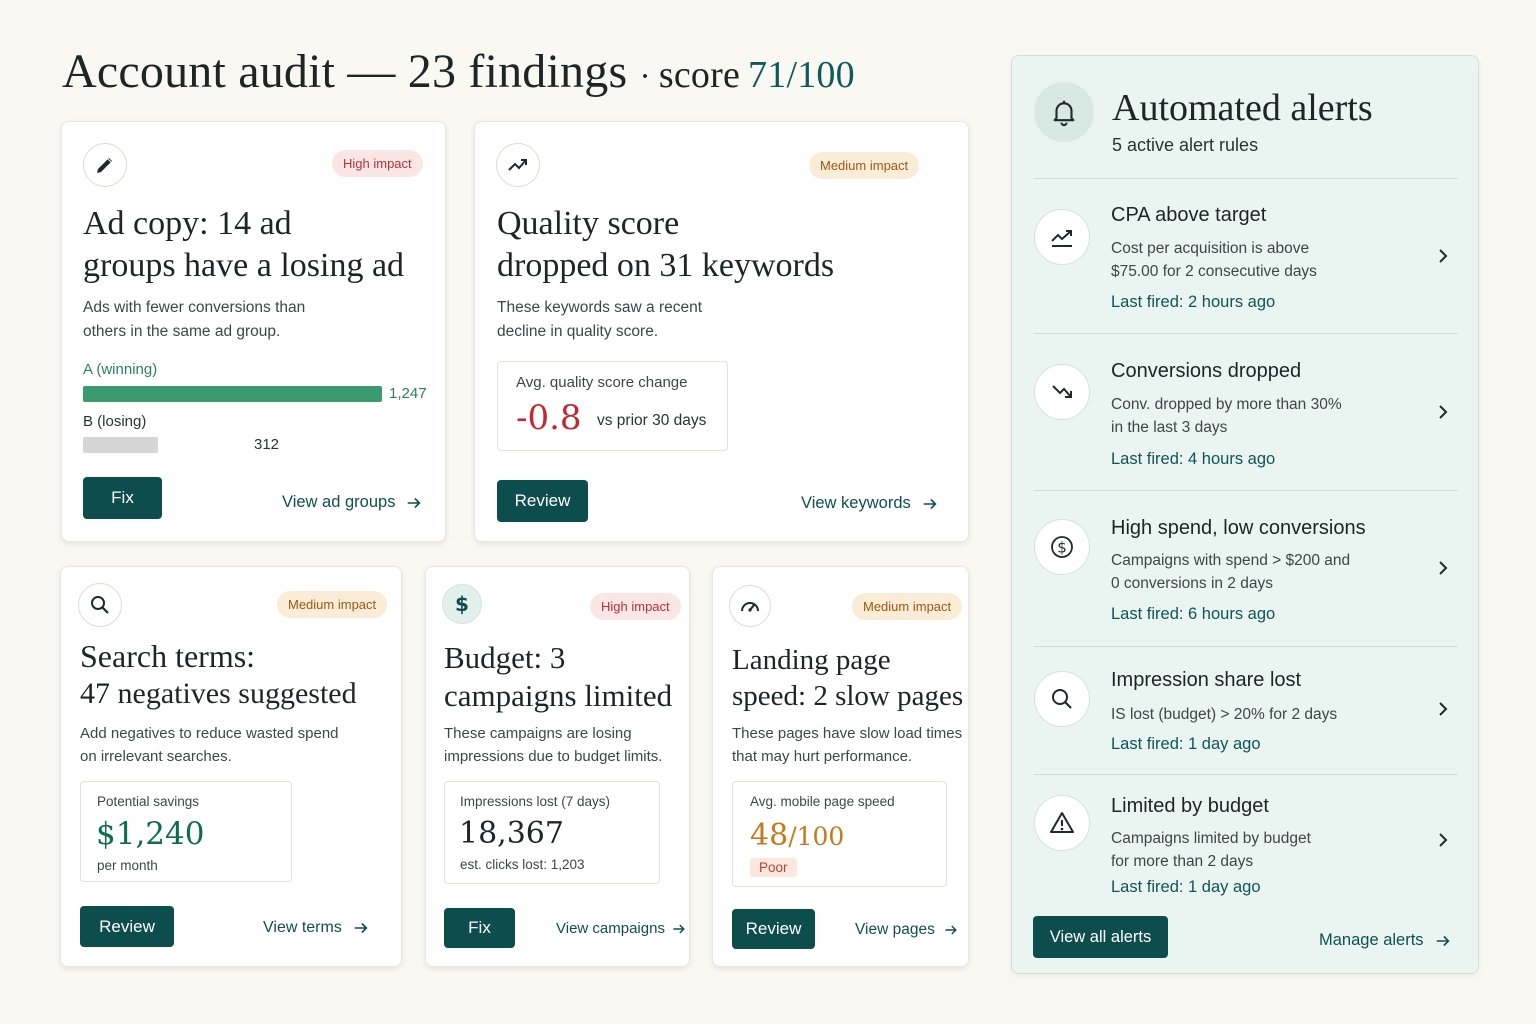  What do you see at coordinates (1185, 145) in the screenshot?
I see `alerts-subtitle: 5 active alert rules` at bounding box center [1185, 145].